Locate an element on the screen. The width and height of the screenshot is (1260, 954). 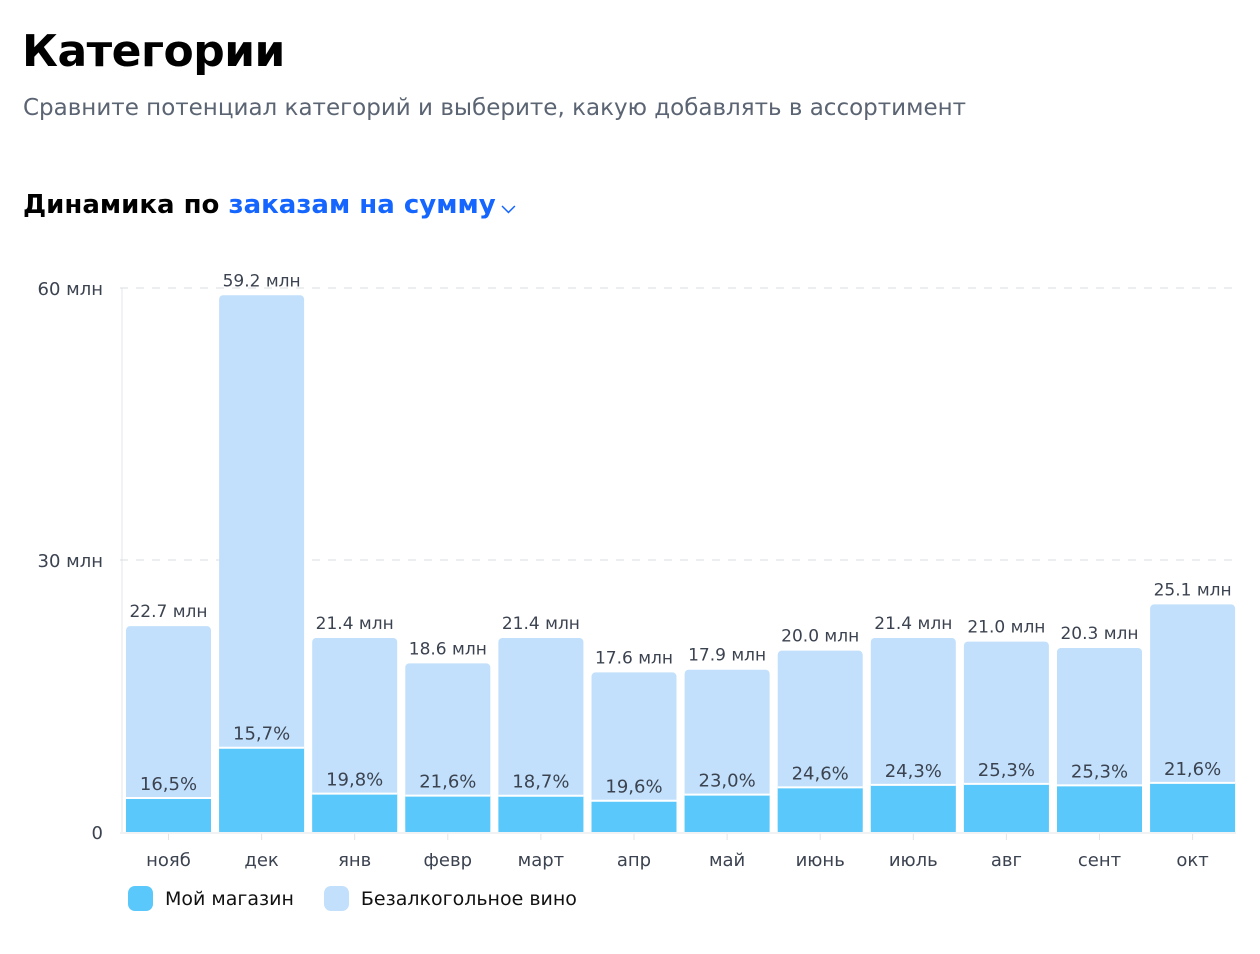
chart-heading: Динамика по заказам на сумму ⌵ is located at coordinates (269, 205).